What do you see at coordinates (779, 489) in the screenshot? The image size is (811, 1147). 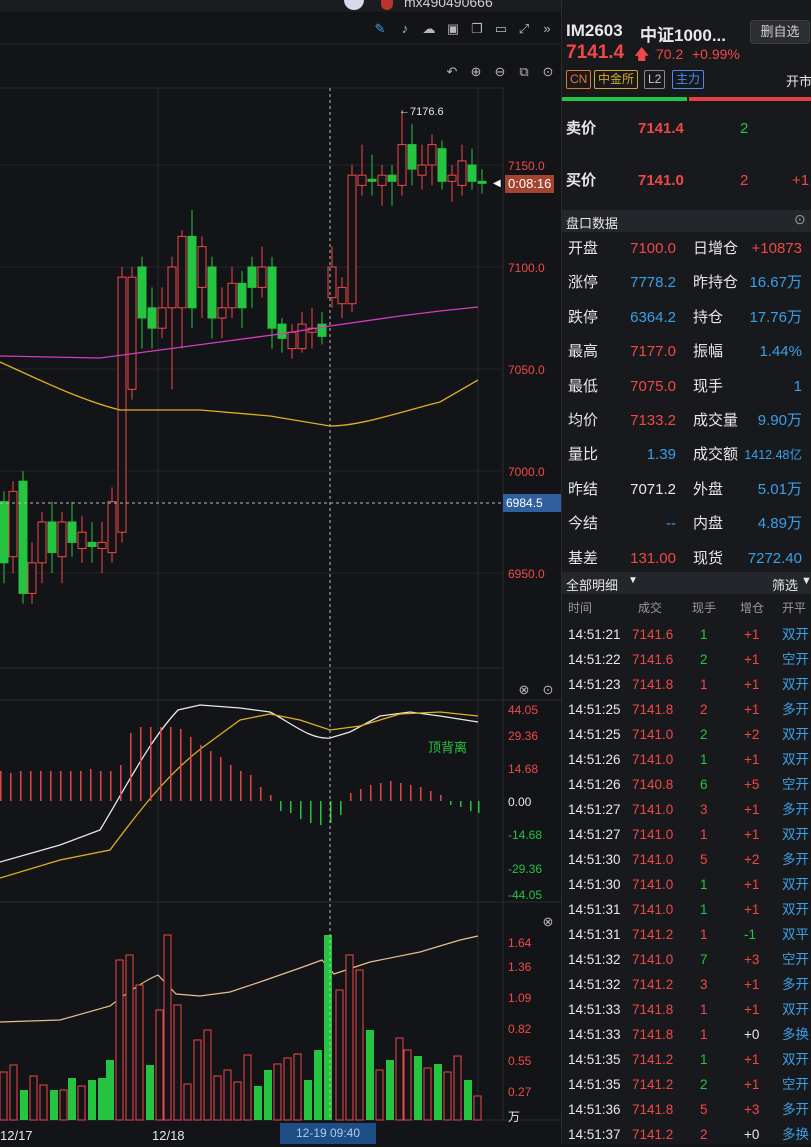 I see `quote-value: 5.01万` at bounding box center [779, 489].